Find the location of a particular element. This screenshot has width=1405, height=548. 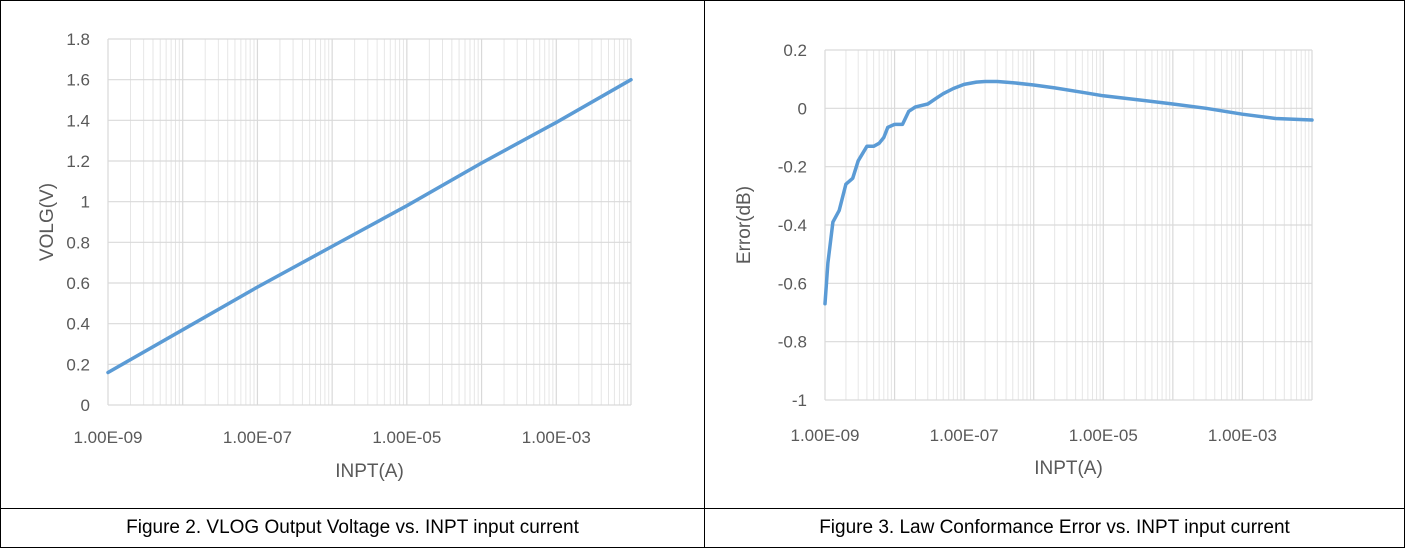

y-tick-label: 1.2 is located at coordinates (78, 161).